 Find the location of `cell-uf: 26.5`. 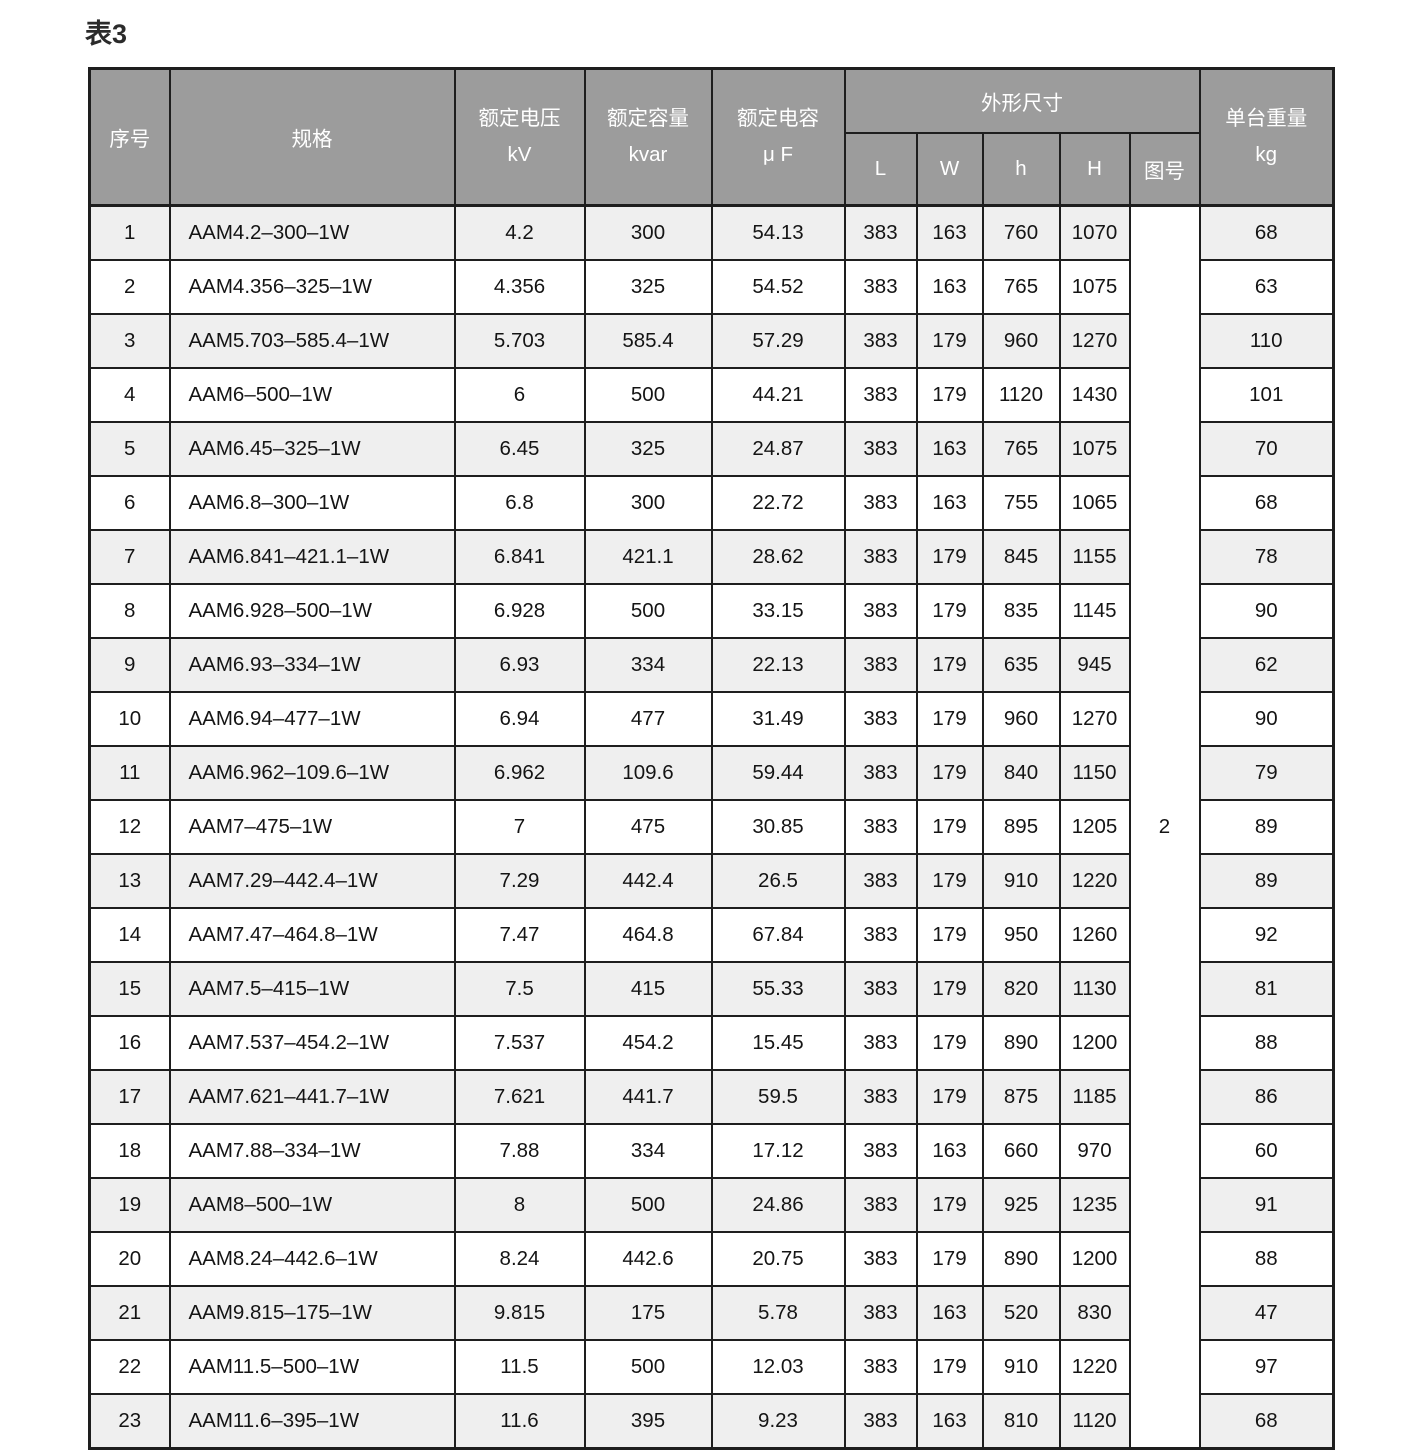

cell-uf: 26.5 is located at coordinates (778, 881).